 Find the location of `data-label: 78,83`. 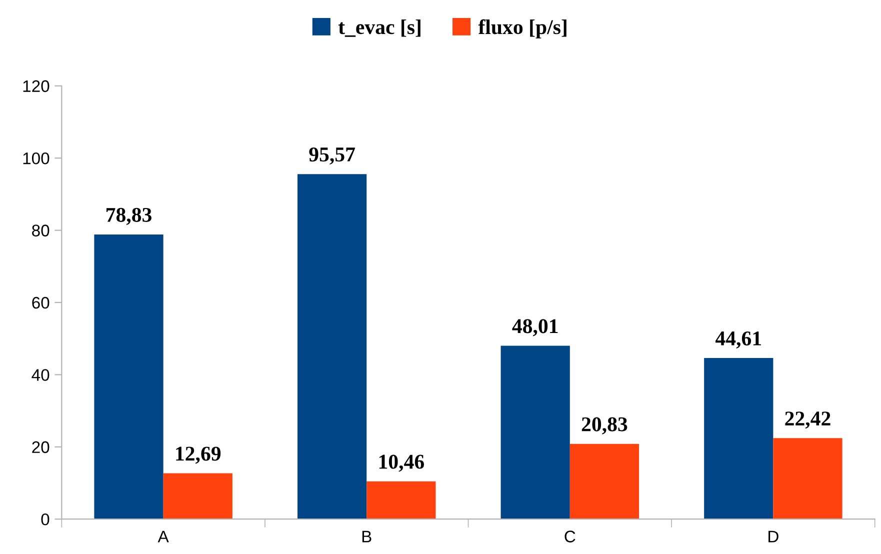

data-label: 78,83 is located at coordinates (129, 216).